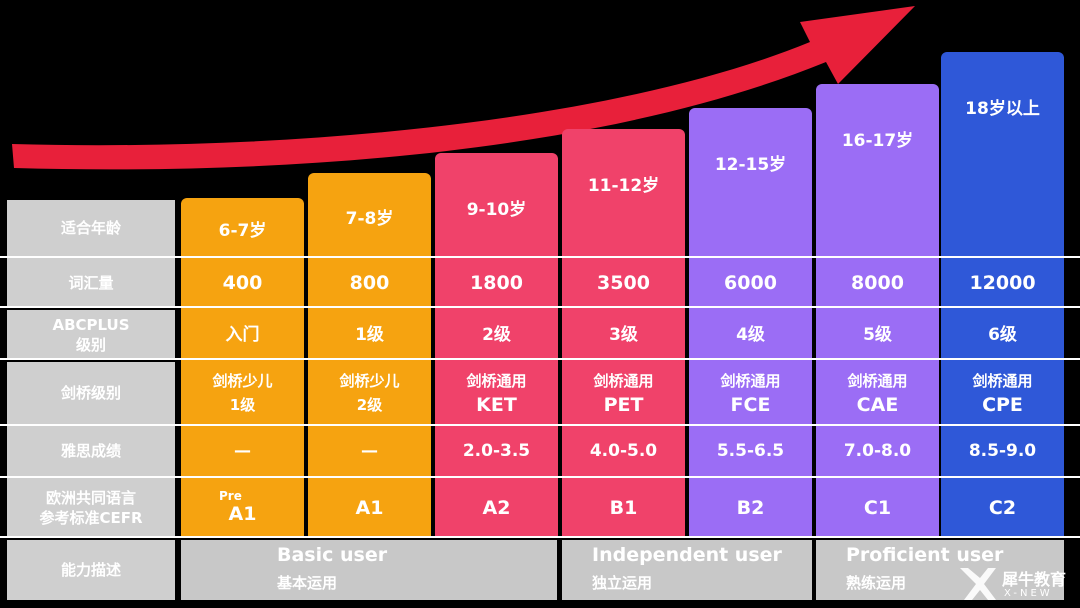 The height and width of the screenshot is (608, 1080). I want to click on age-cell: 7-8岁, so click(369, 218).